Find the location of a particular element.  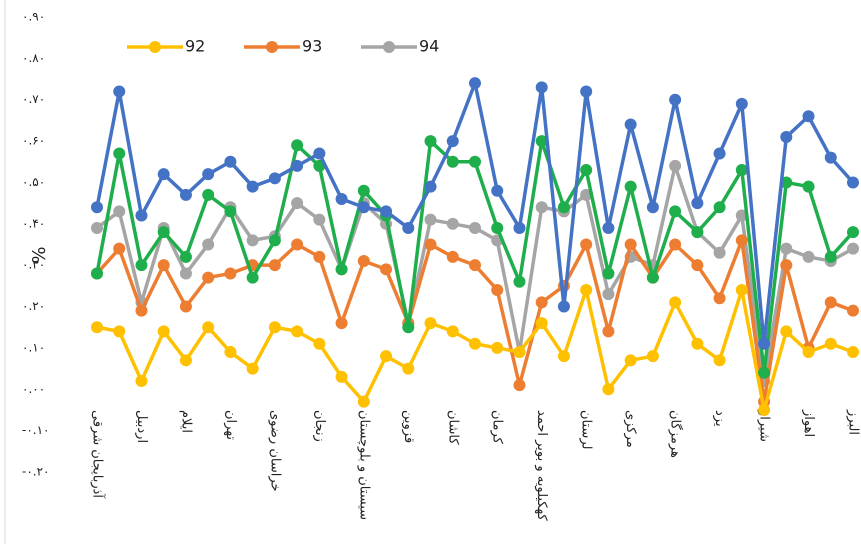

x-tick-label: هرمزگان is located at coordinates (676, 434).